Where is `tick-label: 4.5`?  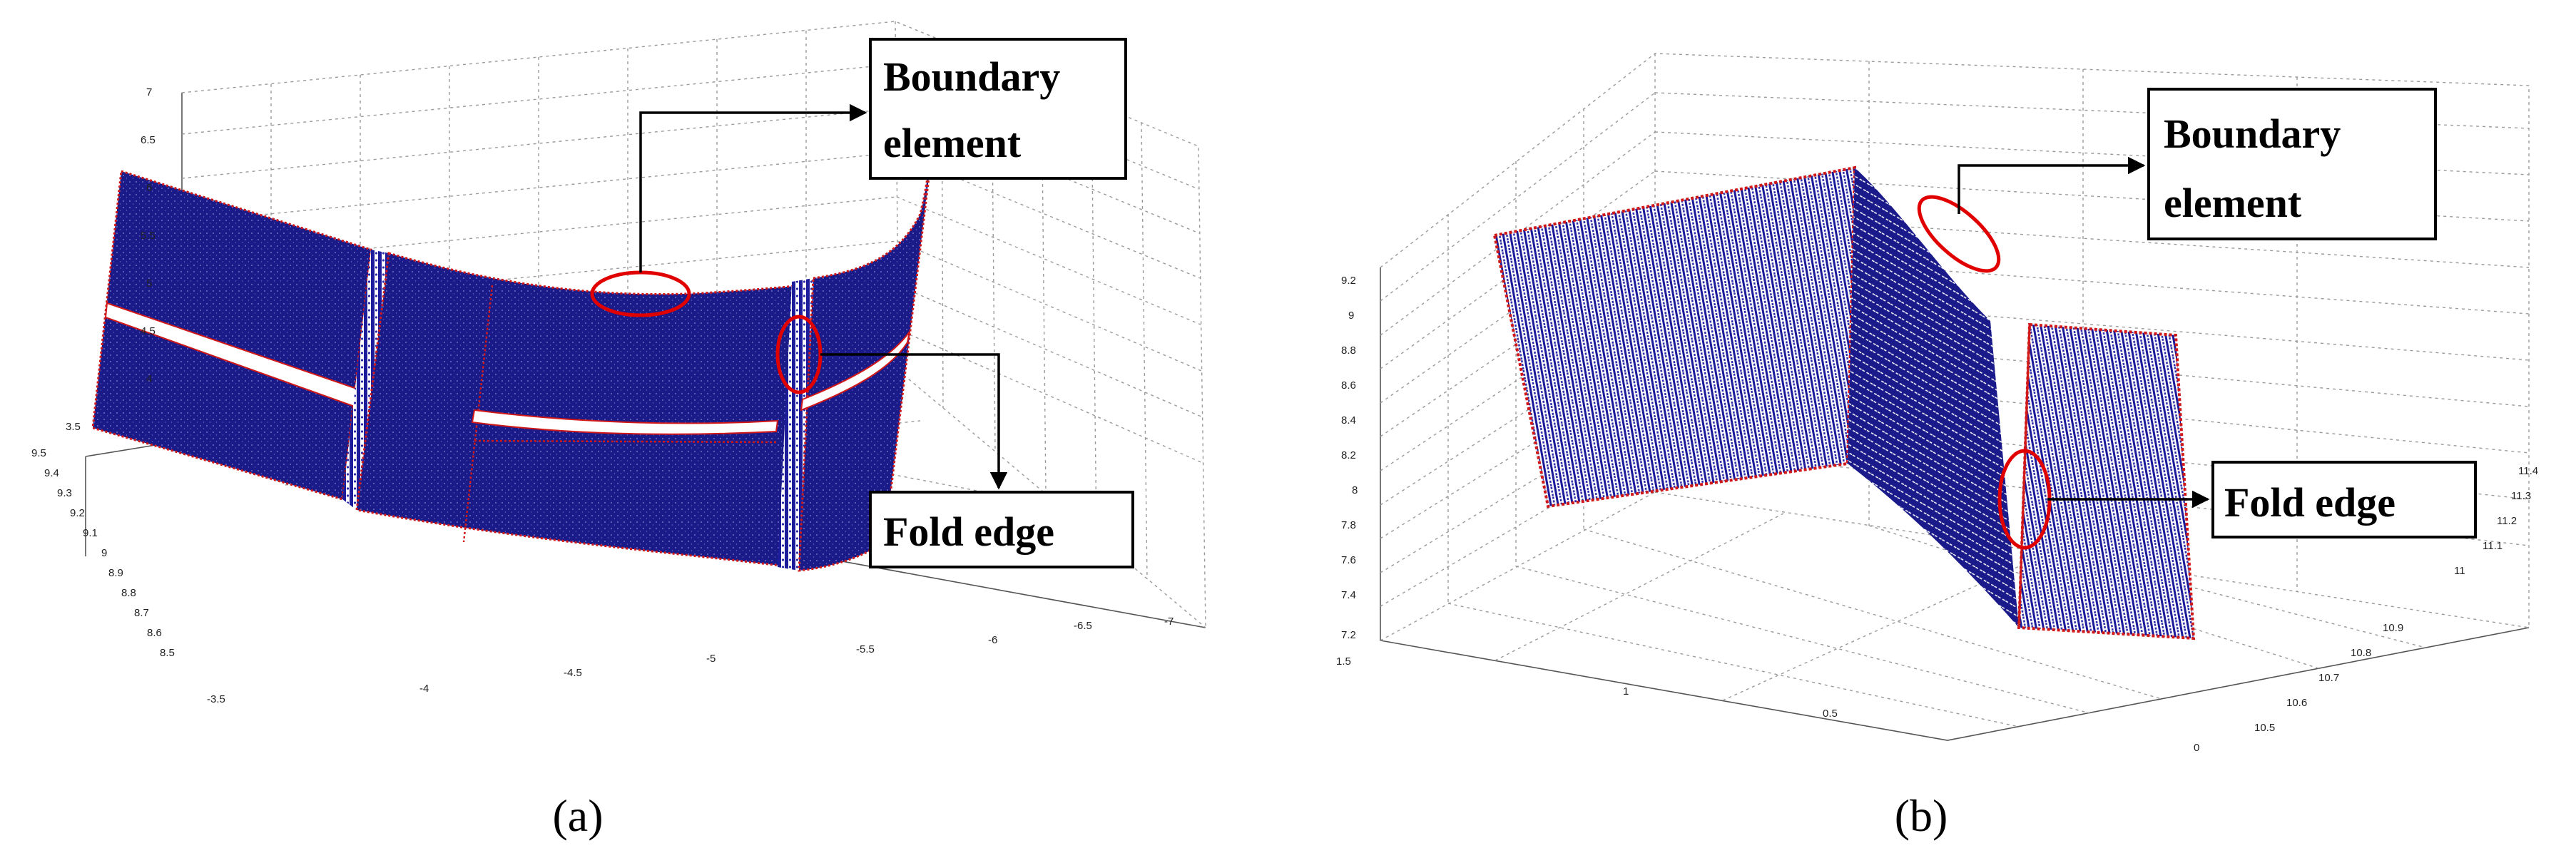
tick-label: 4.5 is located at coordinates (148, 331).